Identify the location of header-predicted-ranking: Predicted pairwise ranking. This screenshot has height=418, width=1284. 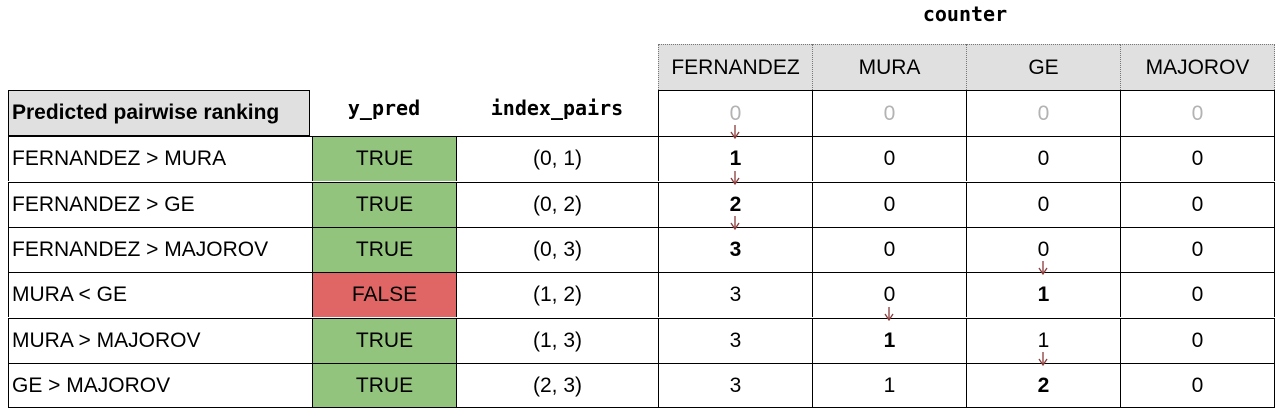
(159, 113).